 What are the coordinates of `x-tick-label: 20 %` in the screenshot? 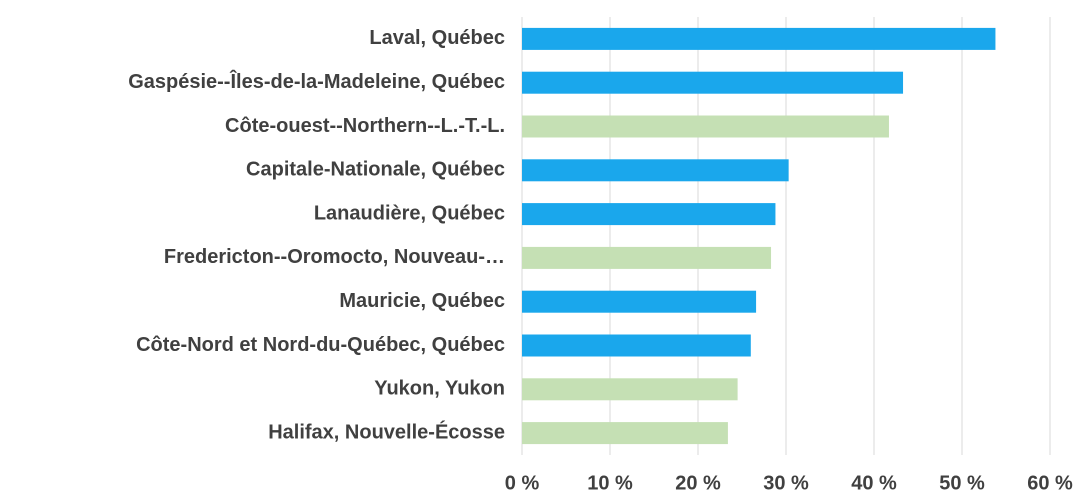 It's located at (698, 483).